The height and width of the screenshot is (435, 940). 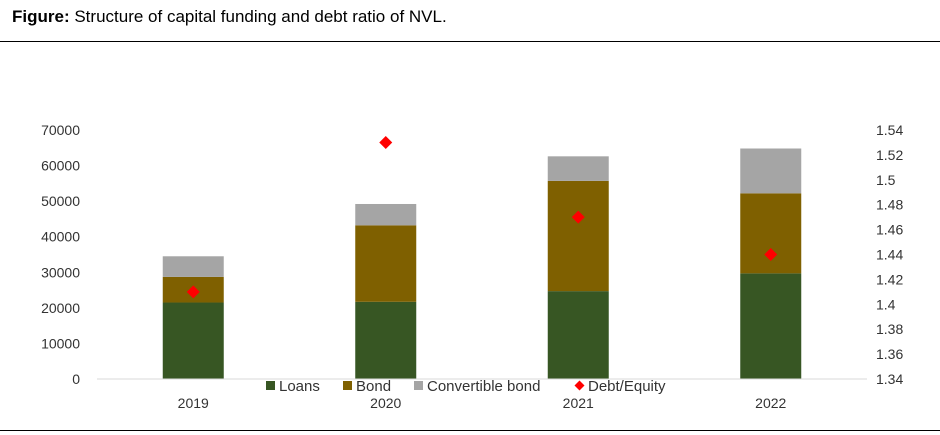 What do you see at coordinates (889, 230) in the screenshot?
I see `y-right-tick-label: 1.46` at bounding box center [889, 230].